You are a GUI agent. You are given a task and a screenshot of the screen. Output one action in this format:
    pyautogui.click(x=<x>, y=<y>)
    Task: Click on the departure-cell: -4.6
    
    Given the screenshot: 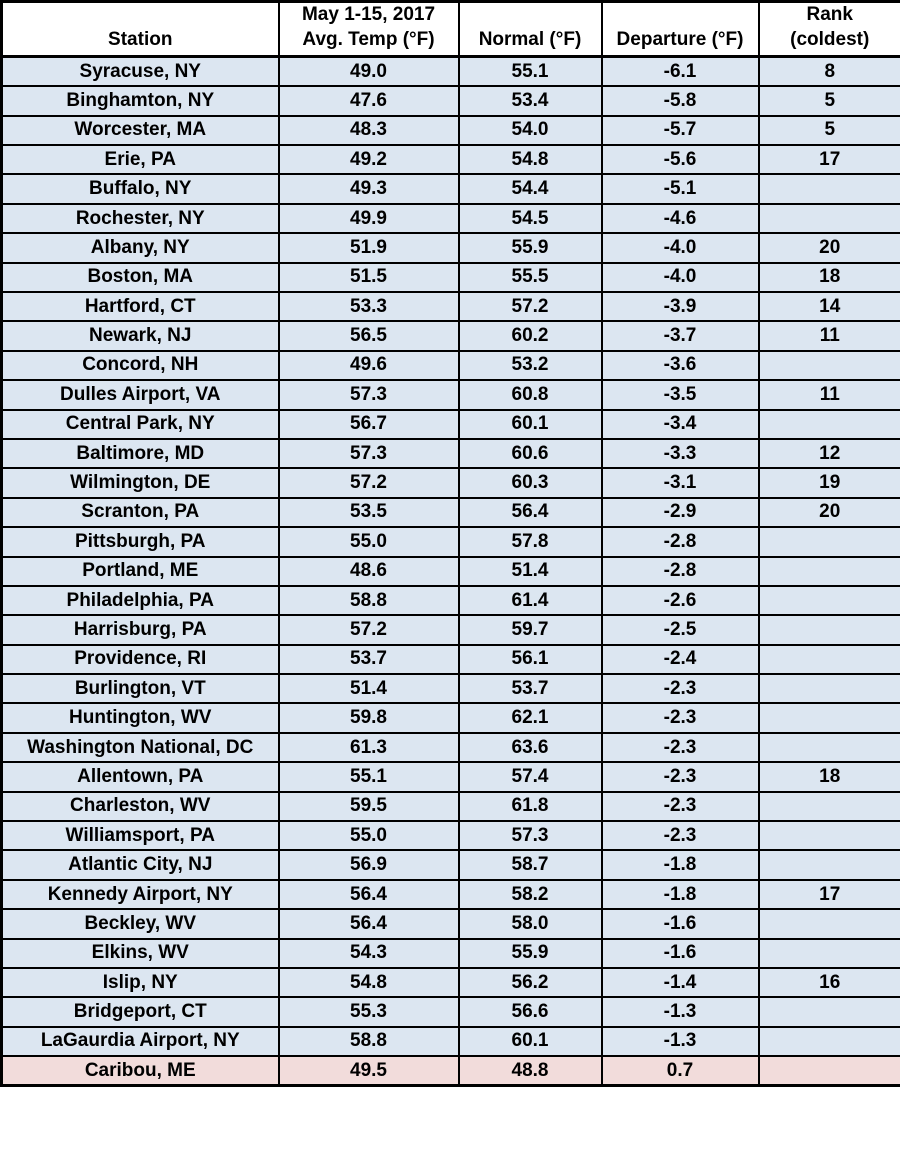 What is the action you would take?
    pyautogui.click(x=680, y=218)
    